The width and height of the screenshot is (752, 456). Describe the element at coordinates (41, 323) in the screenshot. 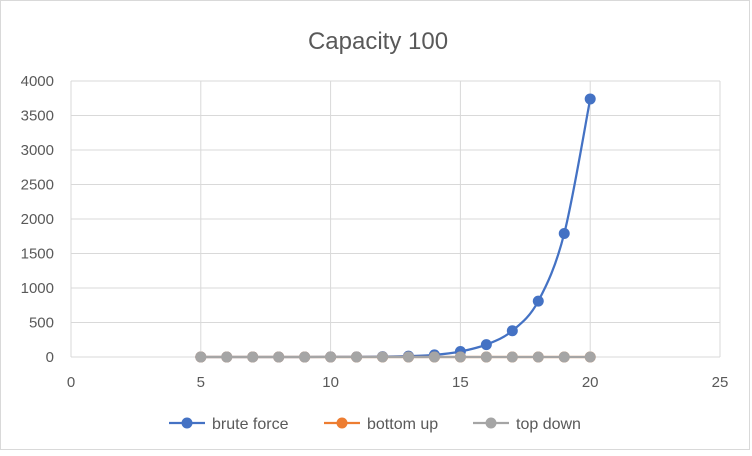

I see `y-tick-label: 500` at that location.